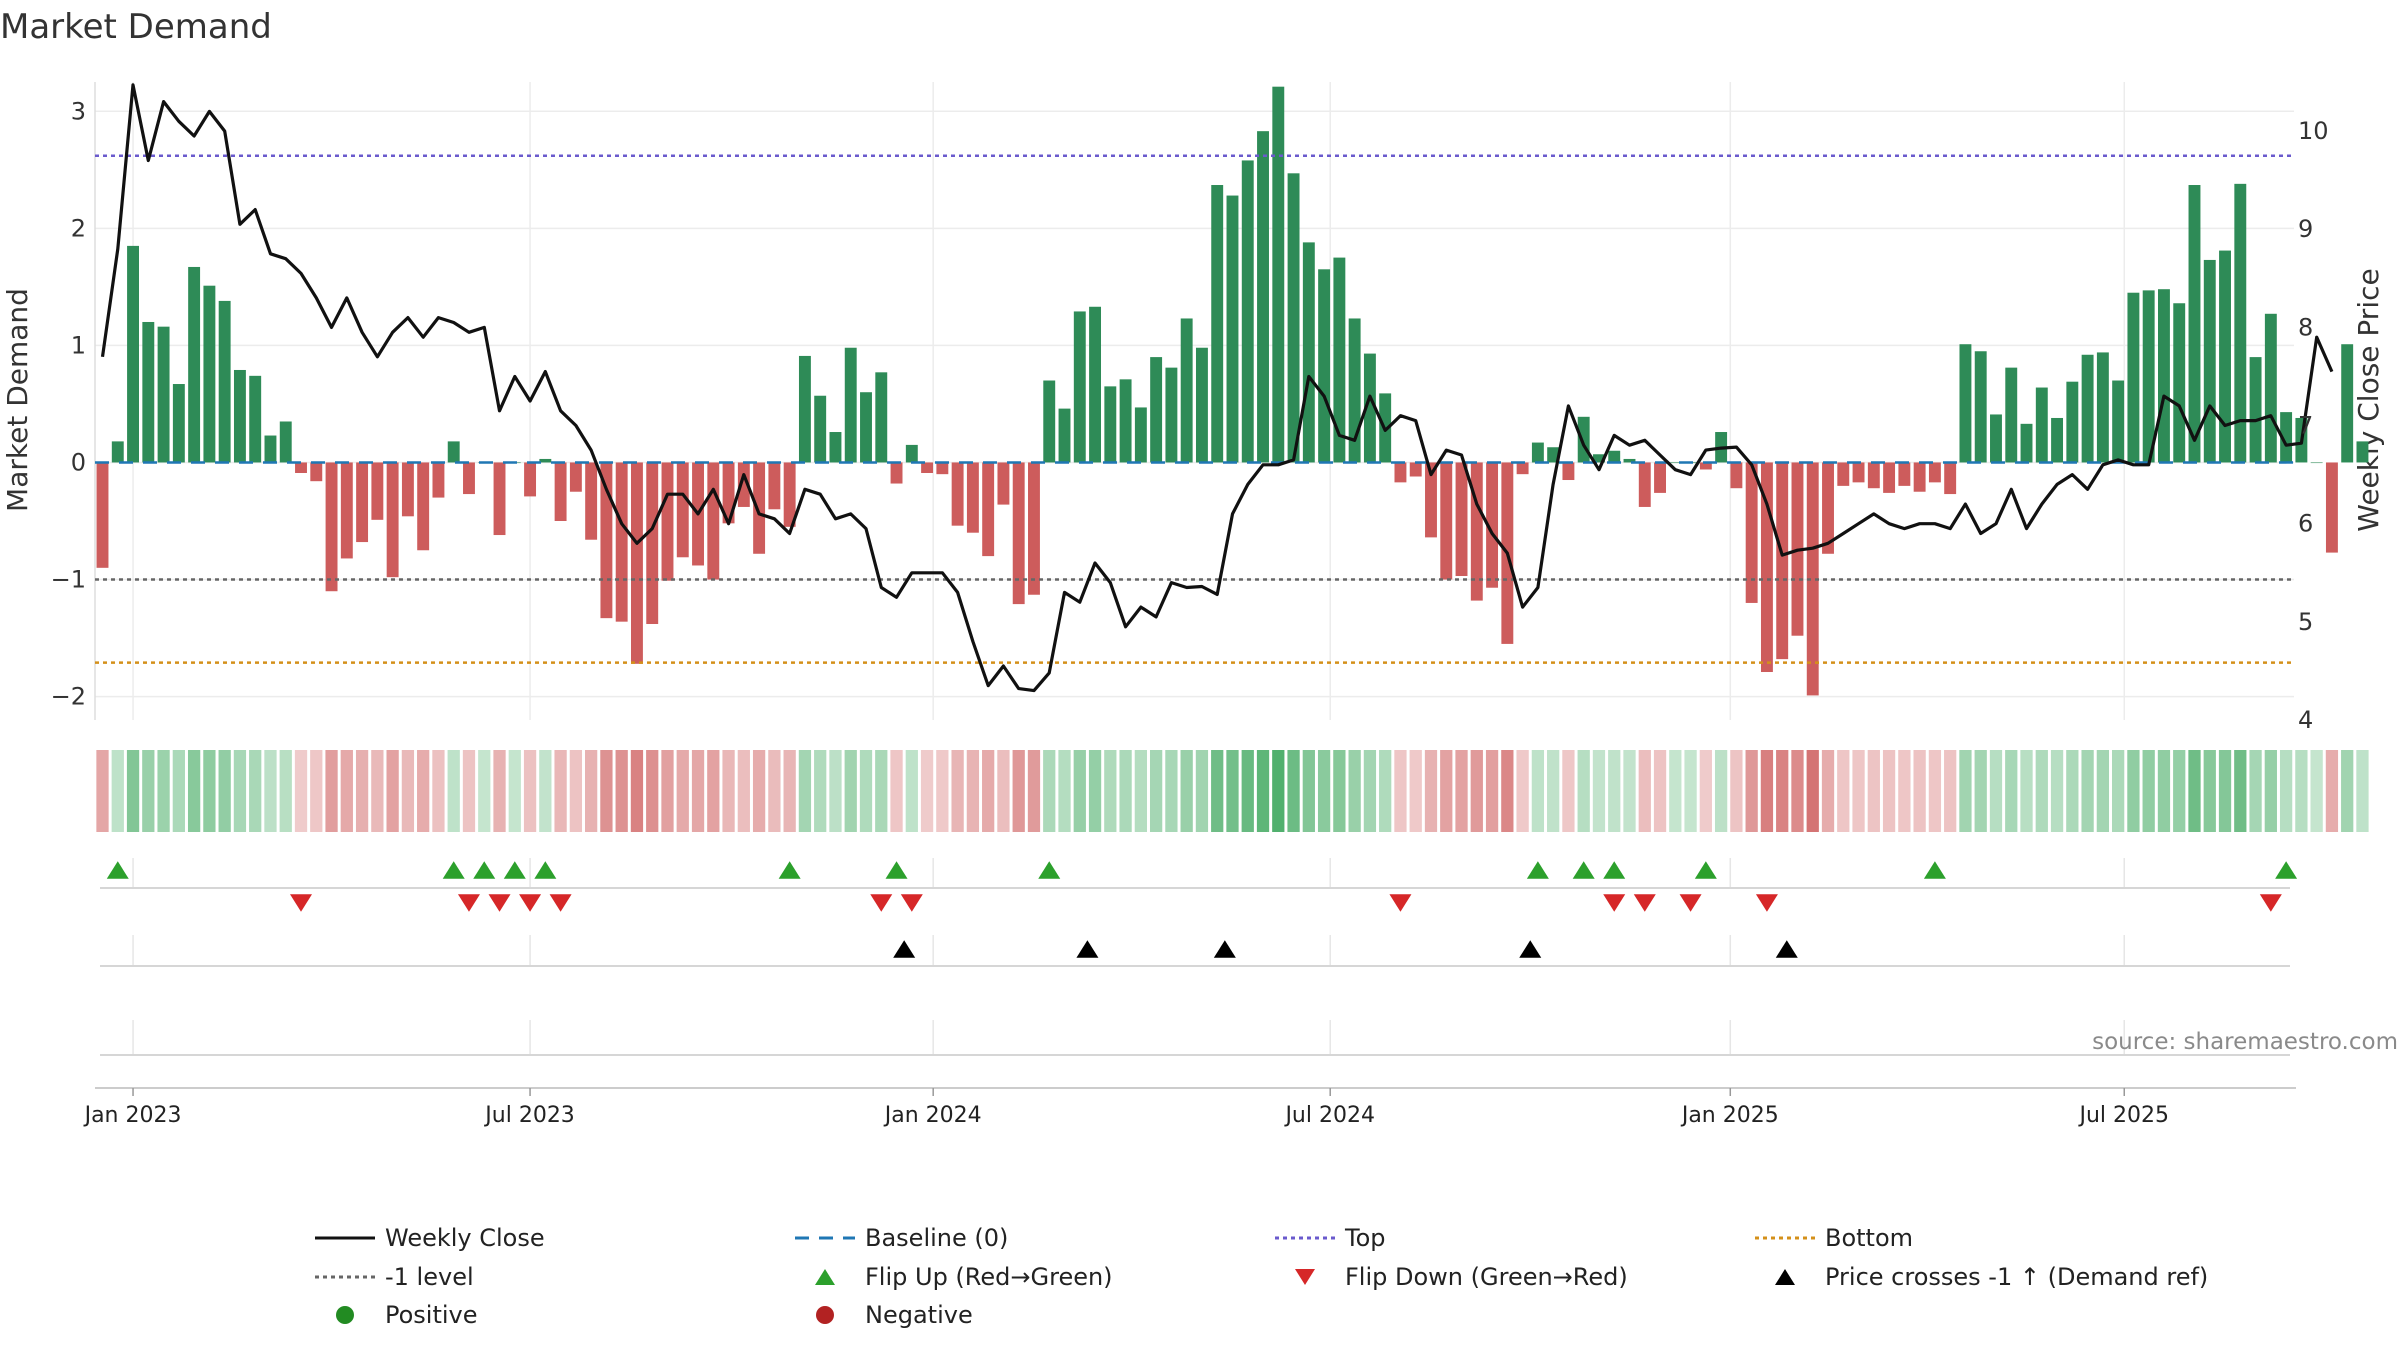  Describe the element at coordinates (1785, 1277) in the screenshot. I see `legend-swatch-price-cross` at that location.